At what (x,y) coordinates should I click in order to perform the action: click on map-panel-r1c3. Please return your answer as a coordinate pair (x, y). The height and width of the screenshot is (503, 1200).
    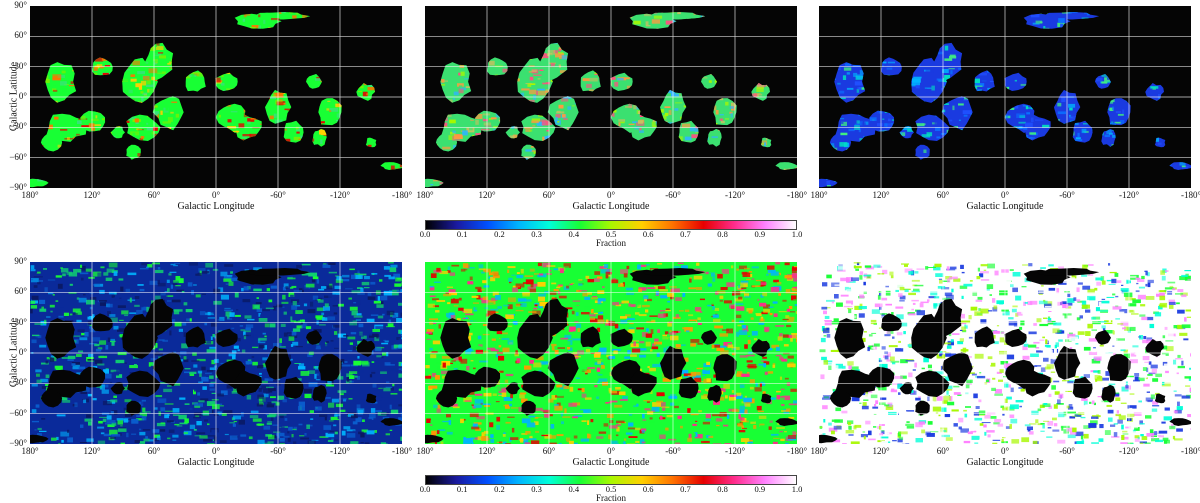
    Looking at the image, I should click on (1005, 97).